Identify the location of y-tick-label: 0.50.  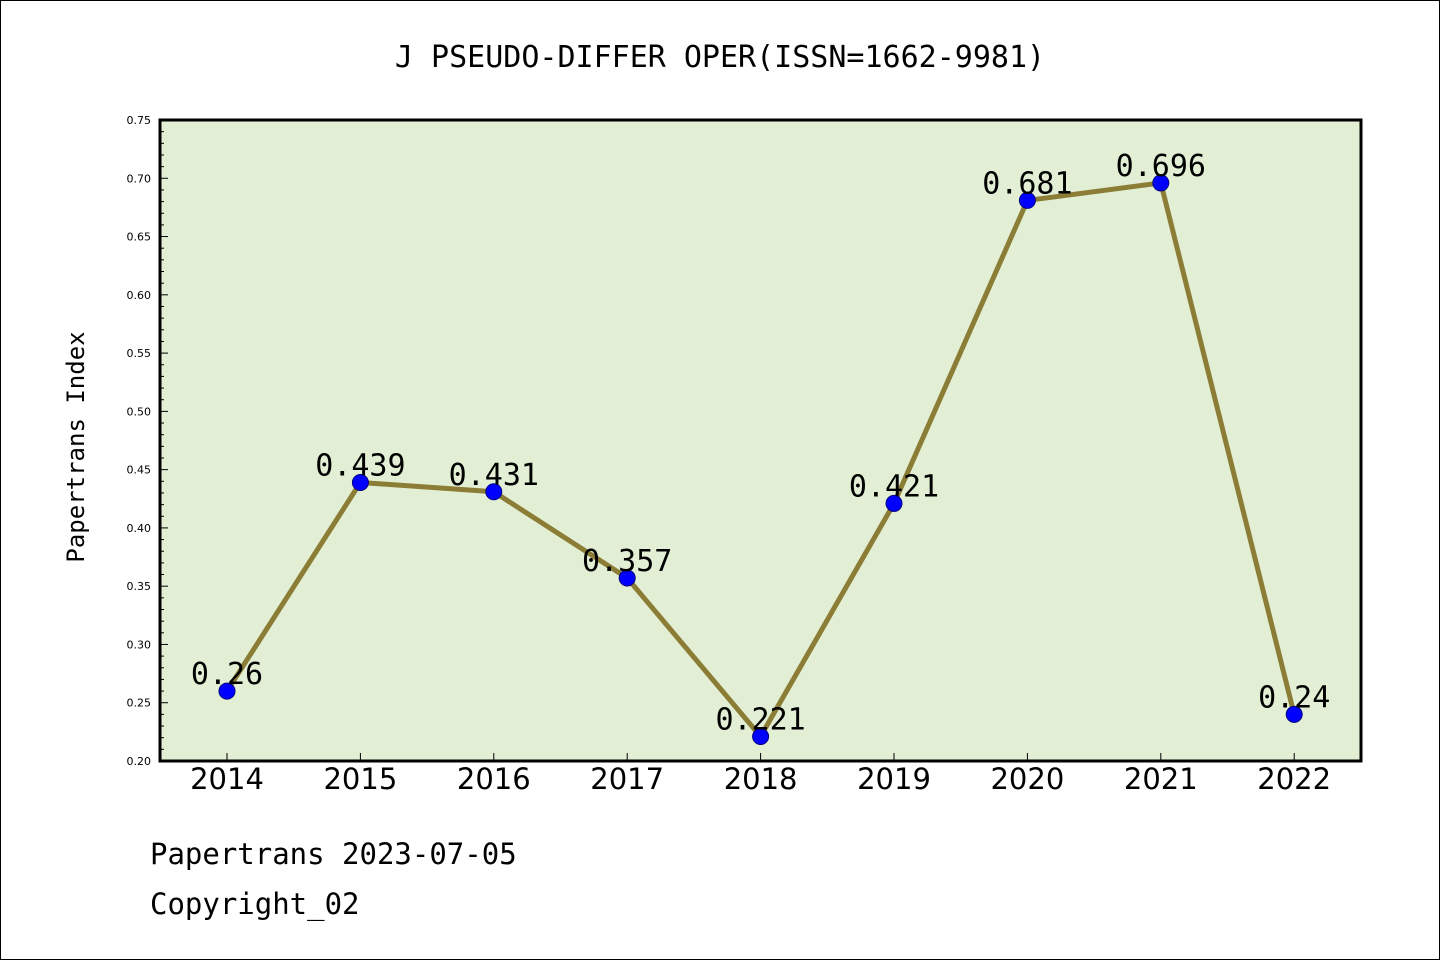
(139, 411).